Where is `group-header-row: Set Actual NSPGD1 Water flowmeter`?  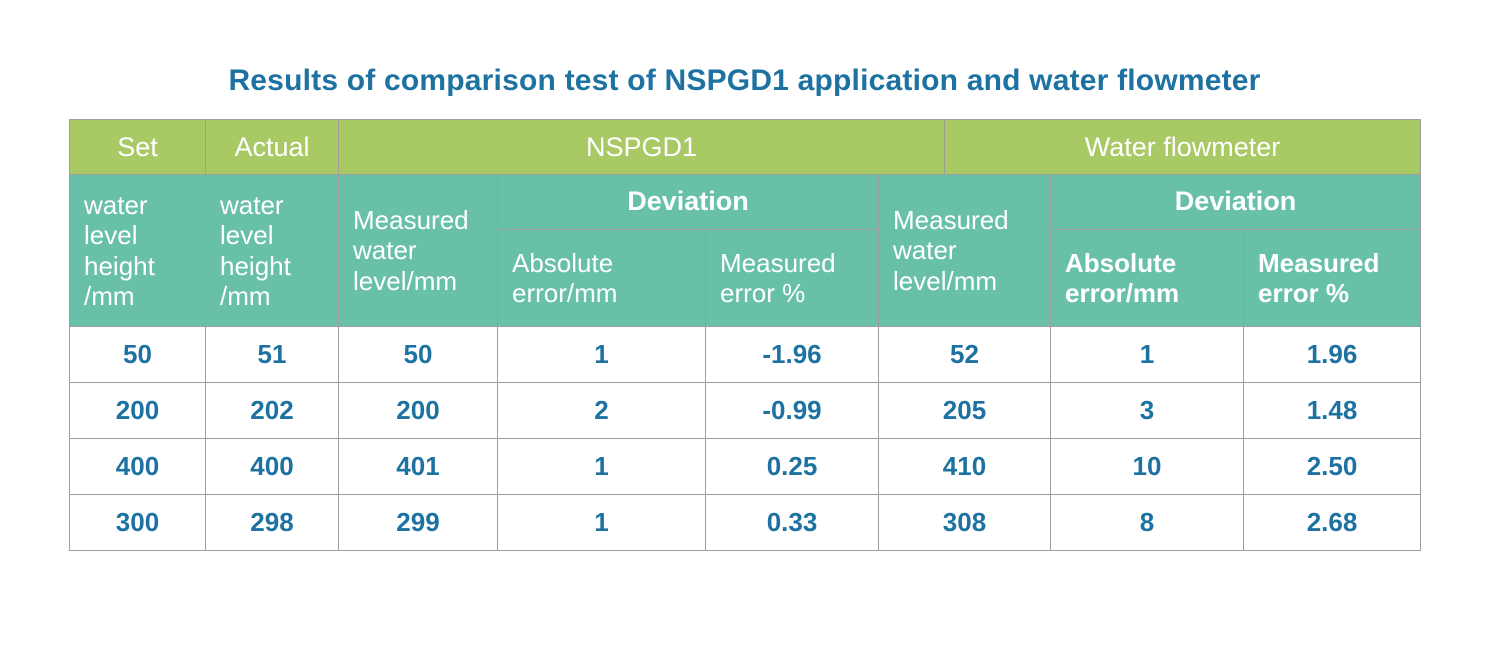 group-header-row: Set Actual NSPGD1 Water flowmeter is located at coordinates (745, 147).